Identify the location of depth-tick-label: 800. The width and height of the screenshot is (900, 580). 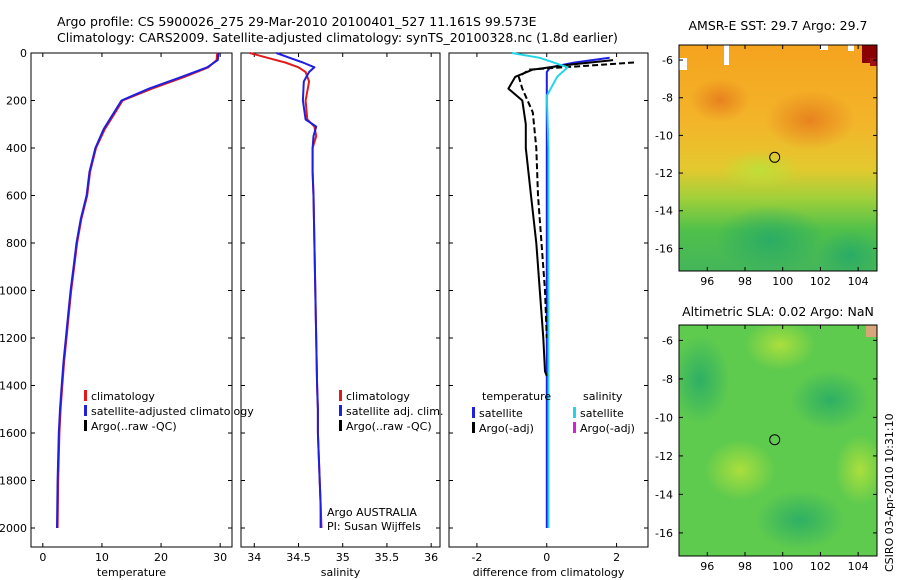
(16, 243).